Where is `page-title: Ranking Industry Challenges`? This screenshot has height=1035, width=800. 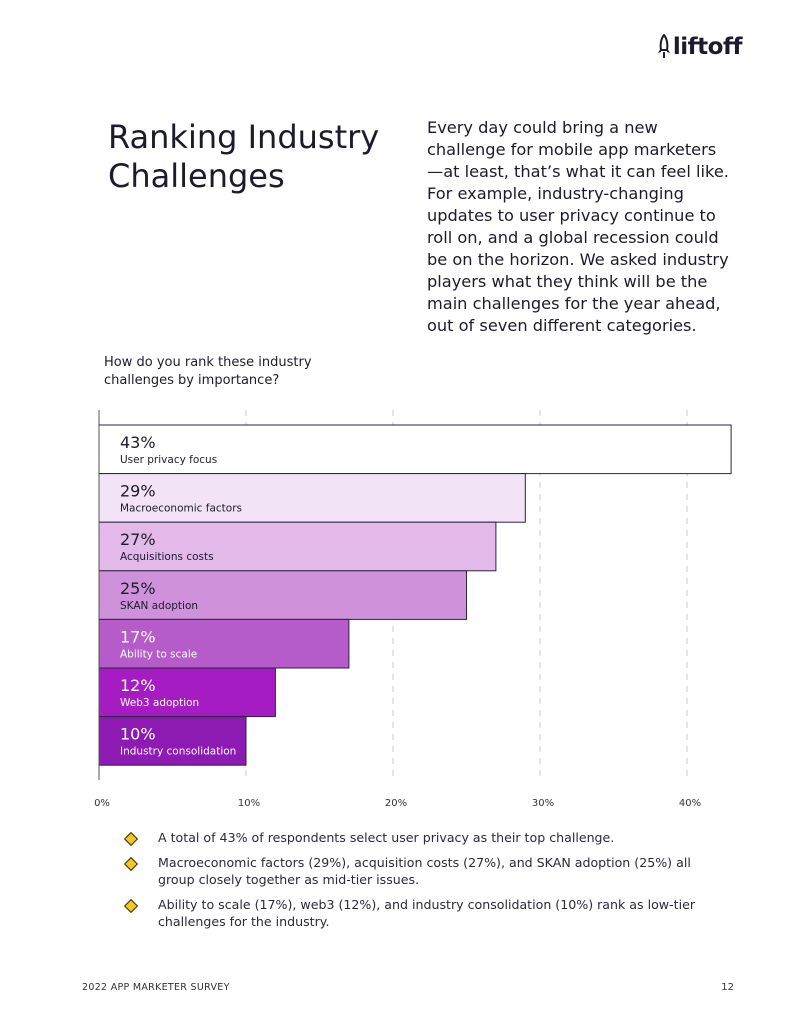 page-title: Ranking Industry Challenges is located at coordinates (244, 156).